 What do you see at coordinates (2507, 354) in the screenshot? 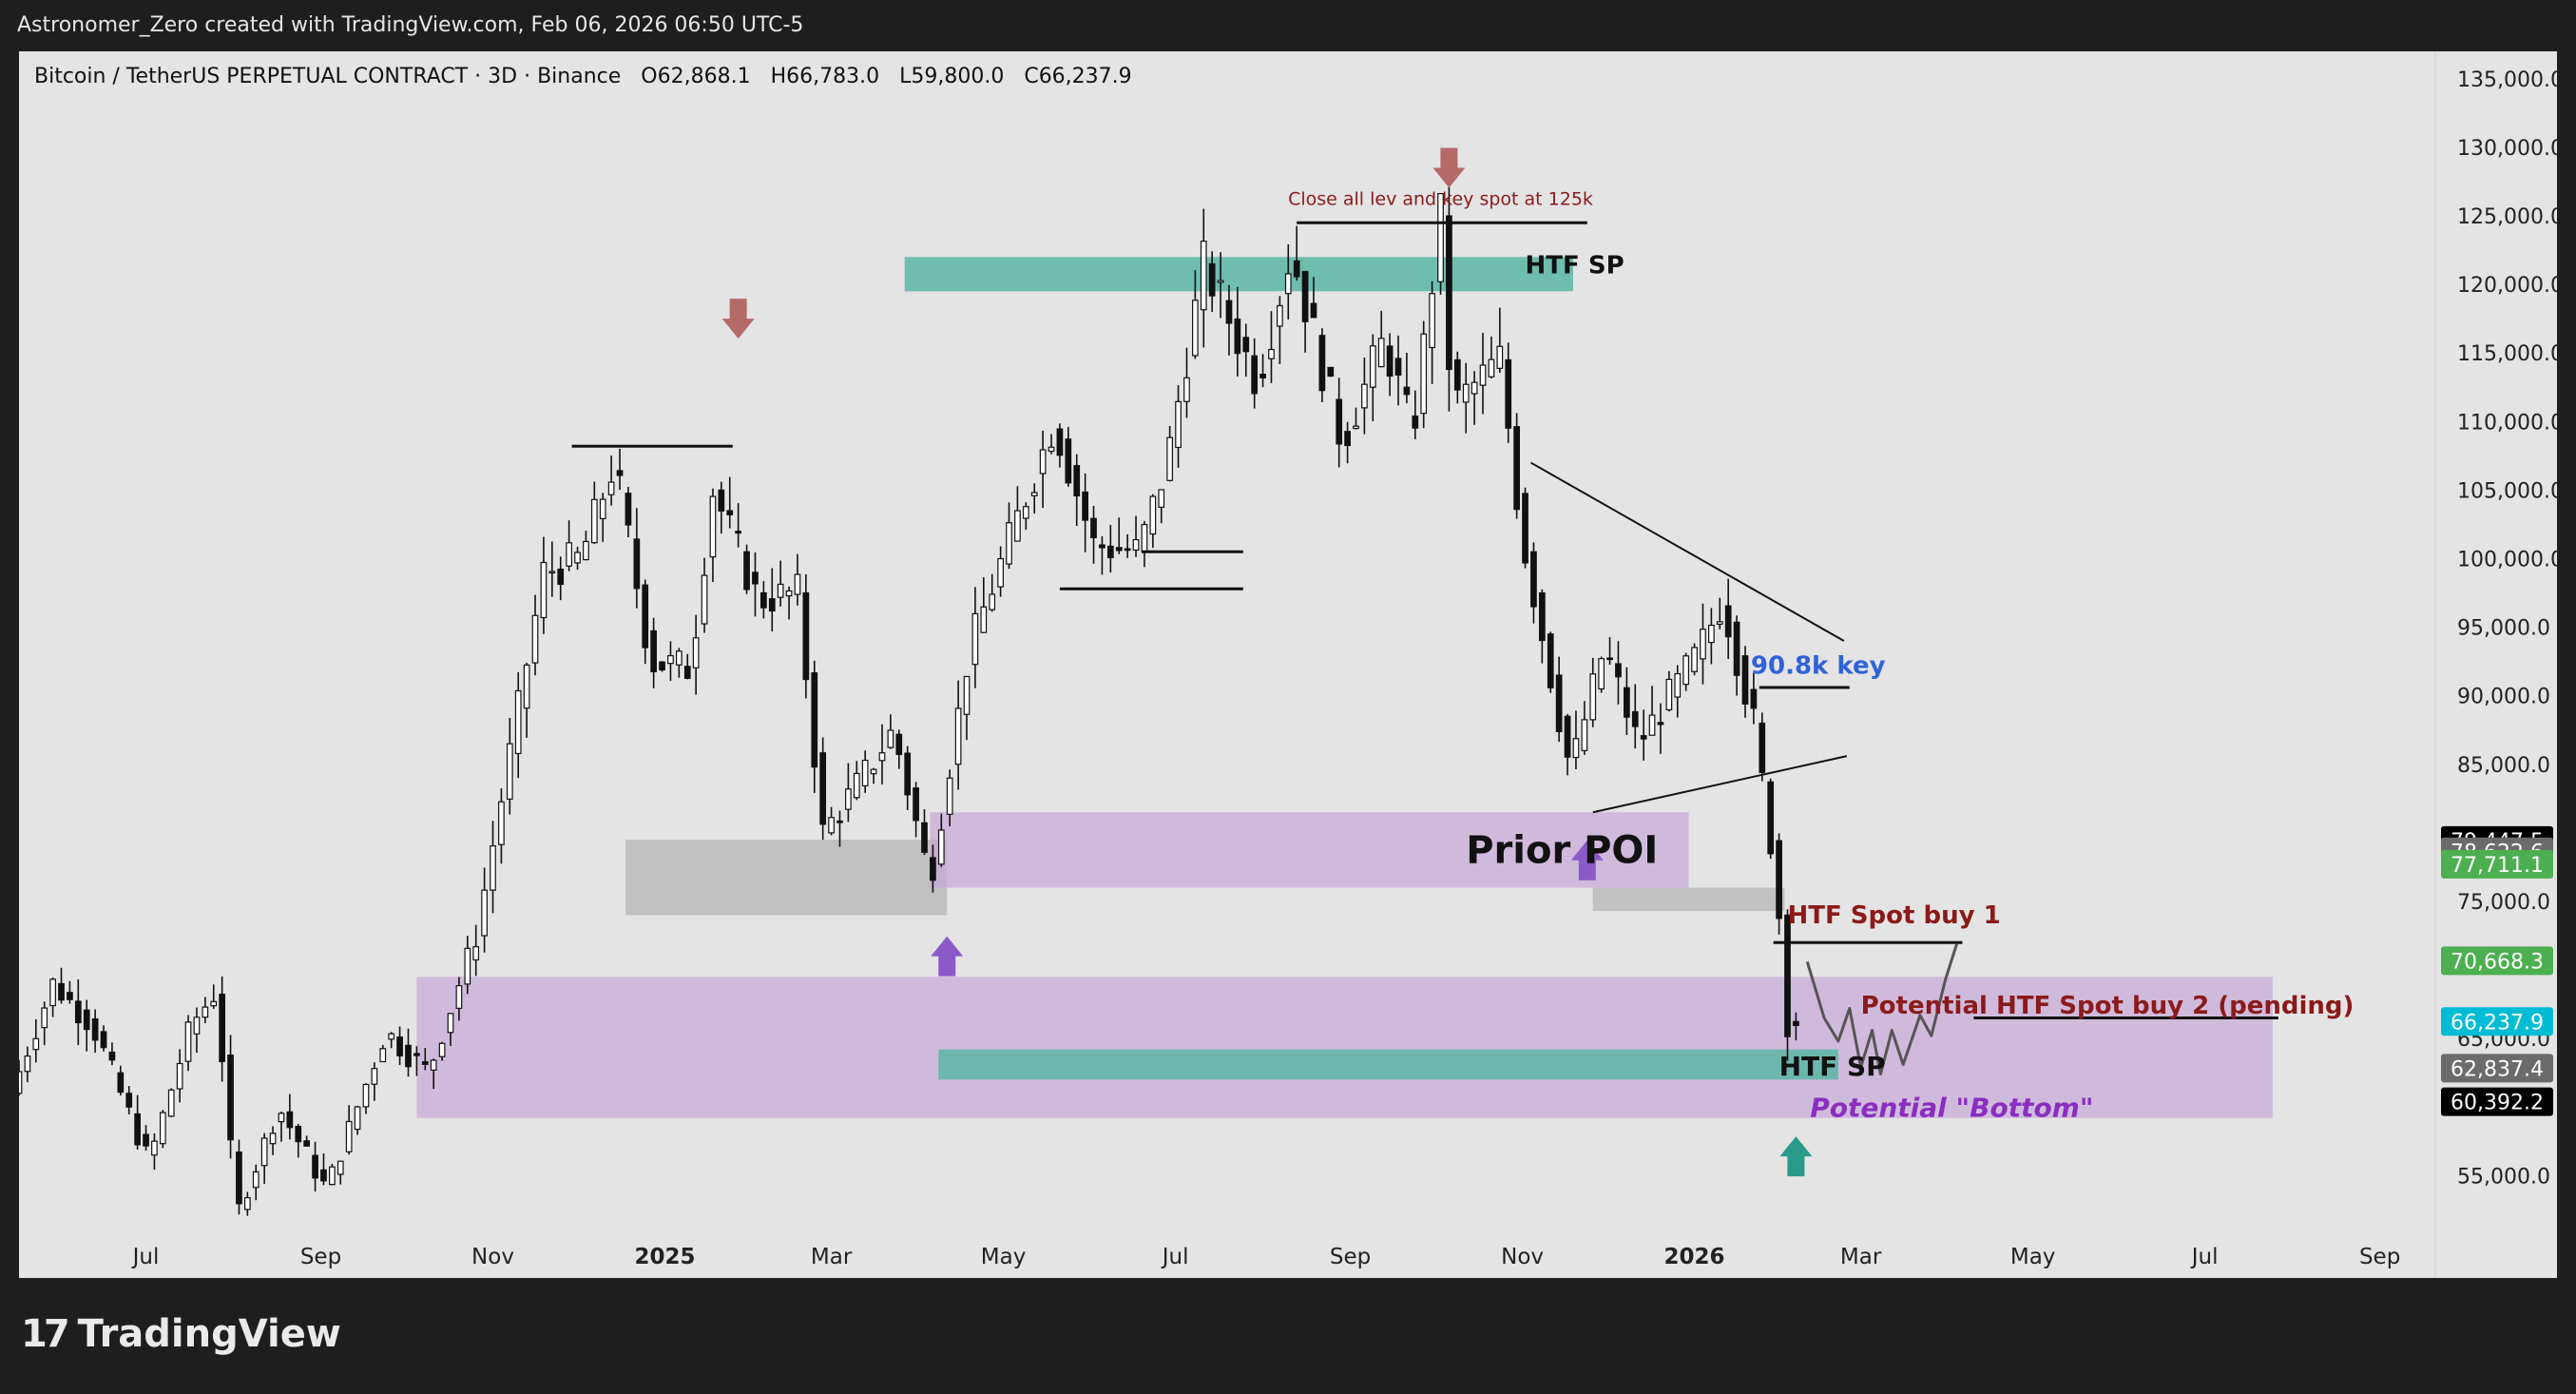
I see `y-tick-label: 115,000.0` at bounding box center [2507, 354].